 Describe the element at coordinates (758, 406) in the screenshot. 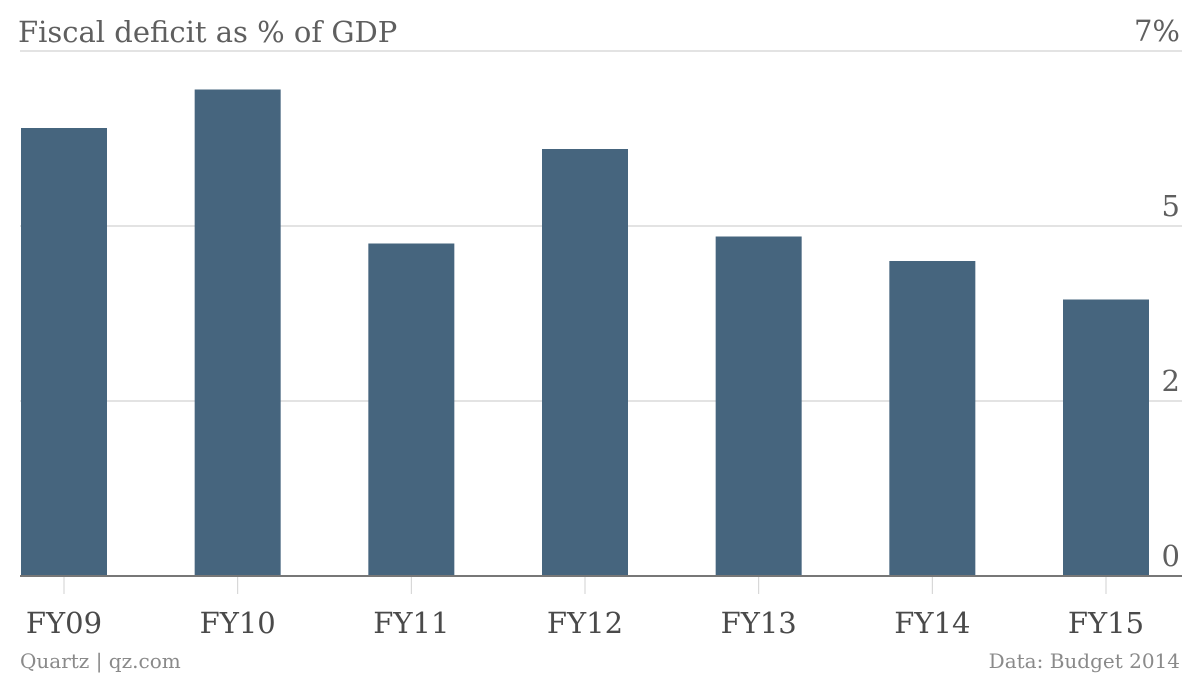

I see `bar-fy13` at that location.